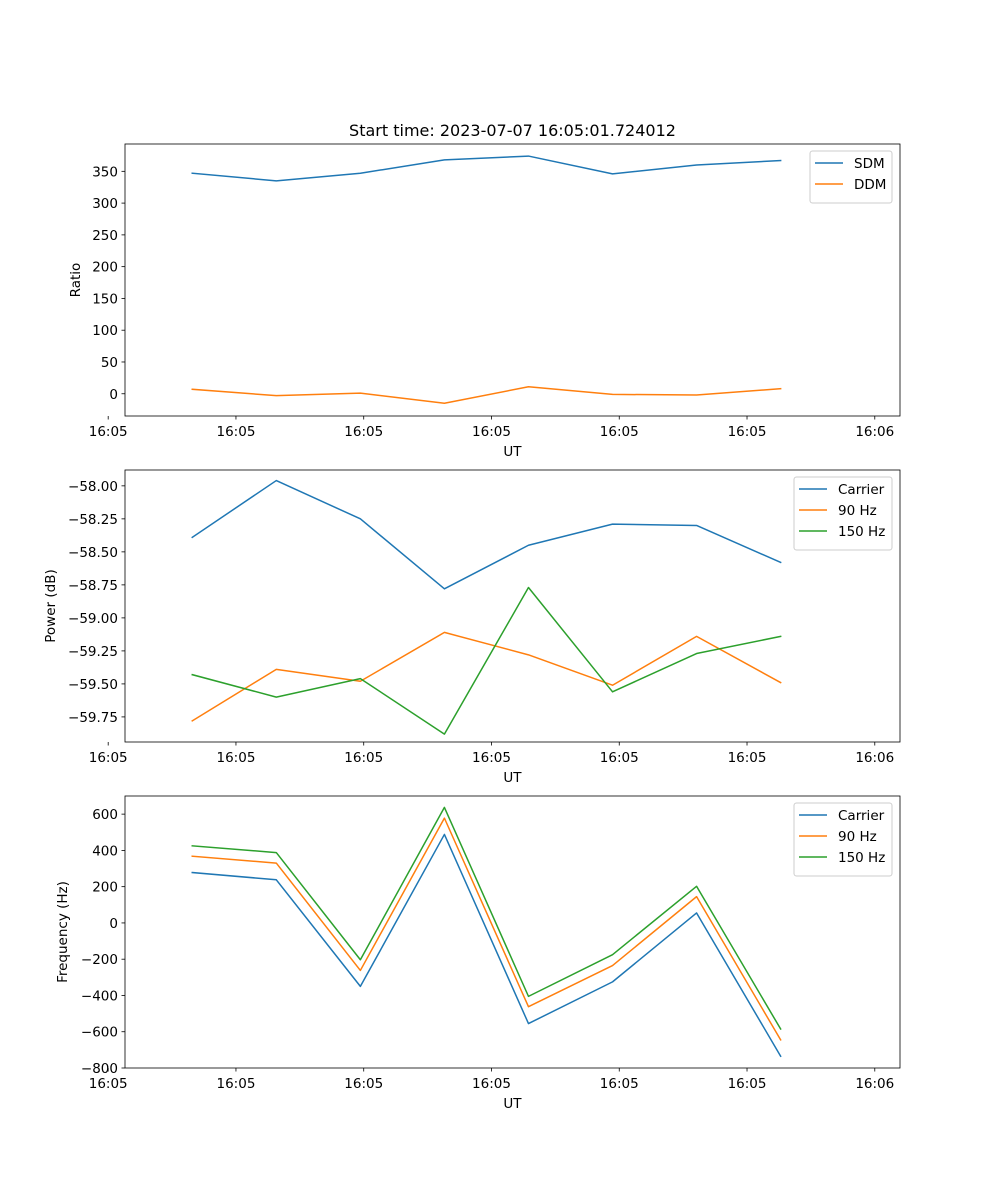 This screenshot has height=1200, width=1000. I want to click on y-tick-label: −59.25, so click(93, 652).